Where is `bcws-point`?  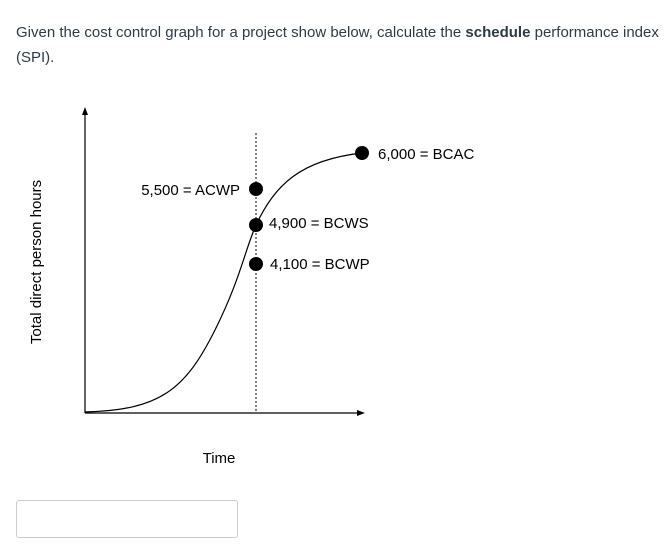
bcws-point is located at coordinates (256, 225).